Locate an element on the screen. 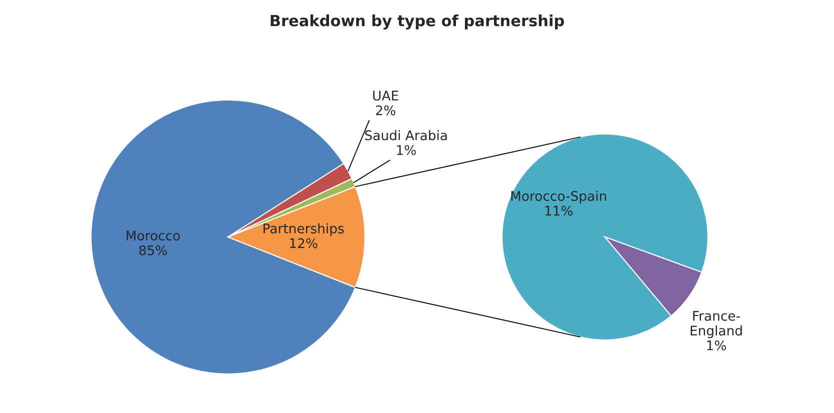 The image size is (834, 413). chart-title: Breakdown by type of partnership is located at coordinates (417, 22).